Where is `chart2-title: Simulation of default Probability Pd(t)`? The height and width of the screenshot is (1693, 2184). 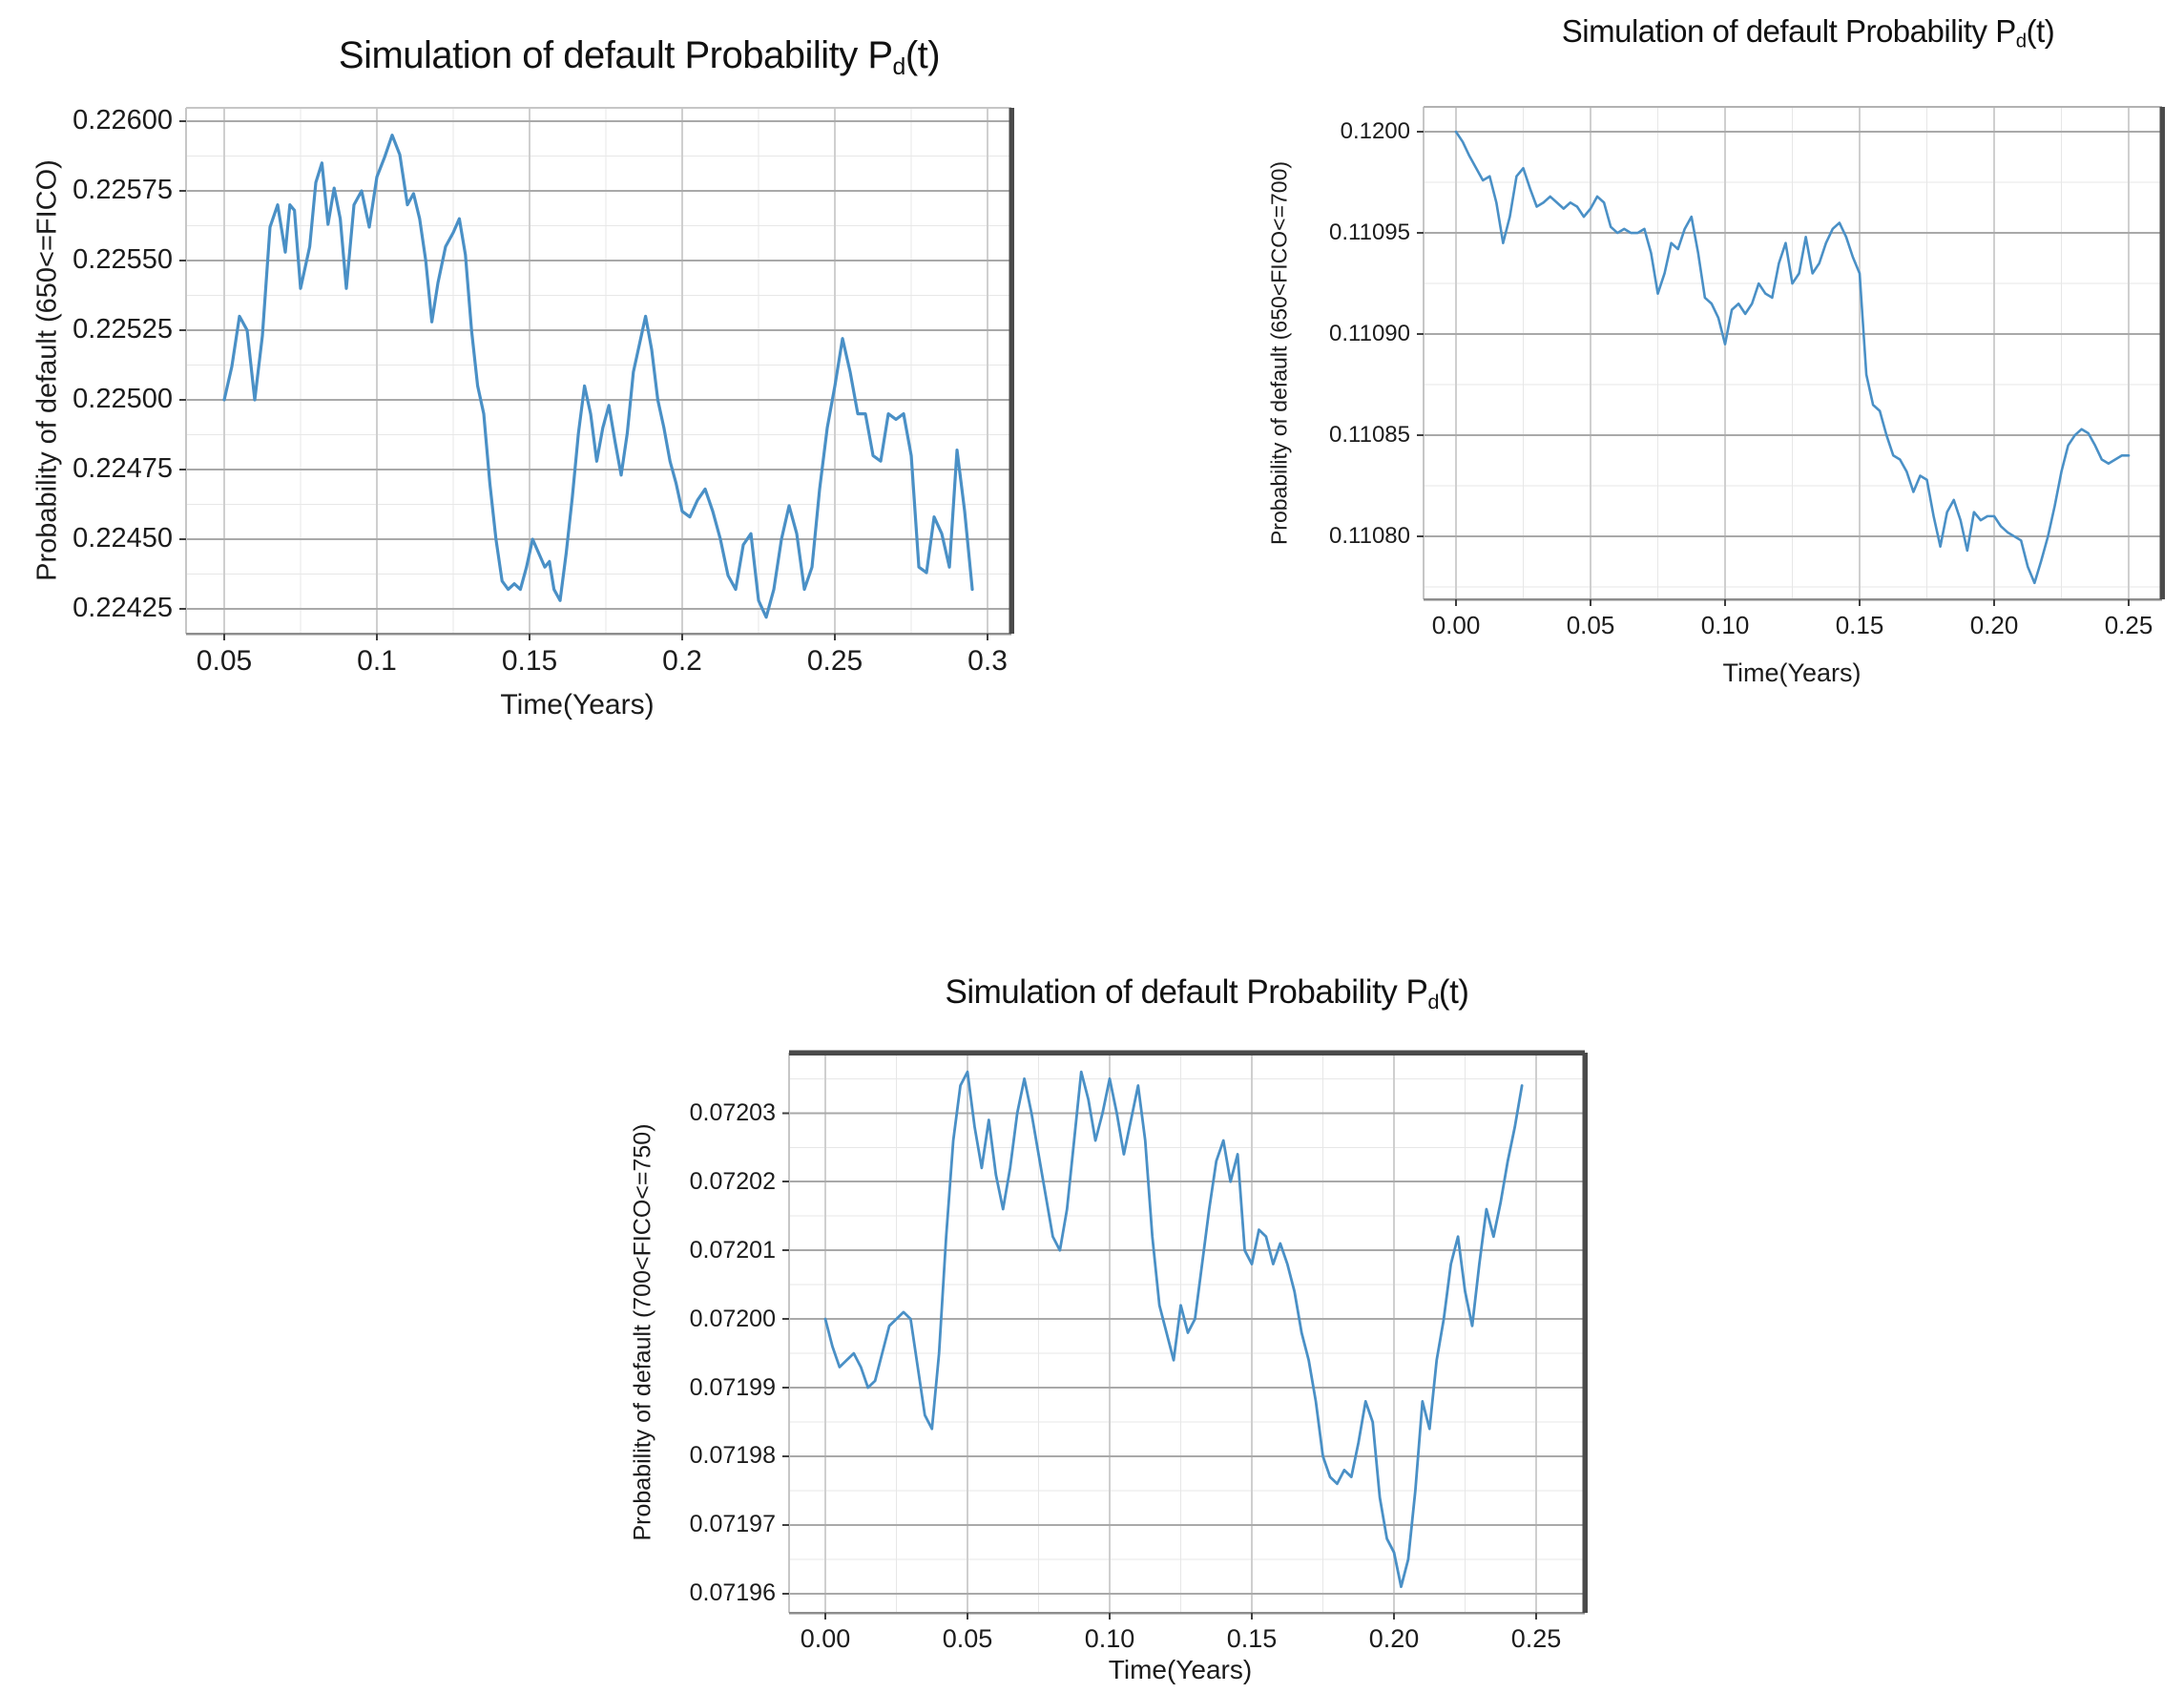
chart2-title: Simulation of default Probability Pd(t) is located at coordinates (1808, 33).